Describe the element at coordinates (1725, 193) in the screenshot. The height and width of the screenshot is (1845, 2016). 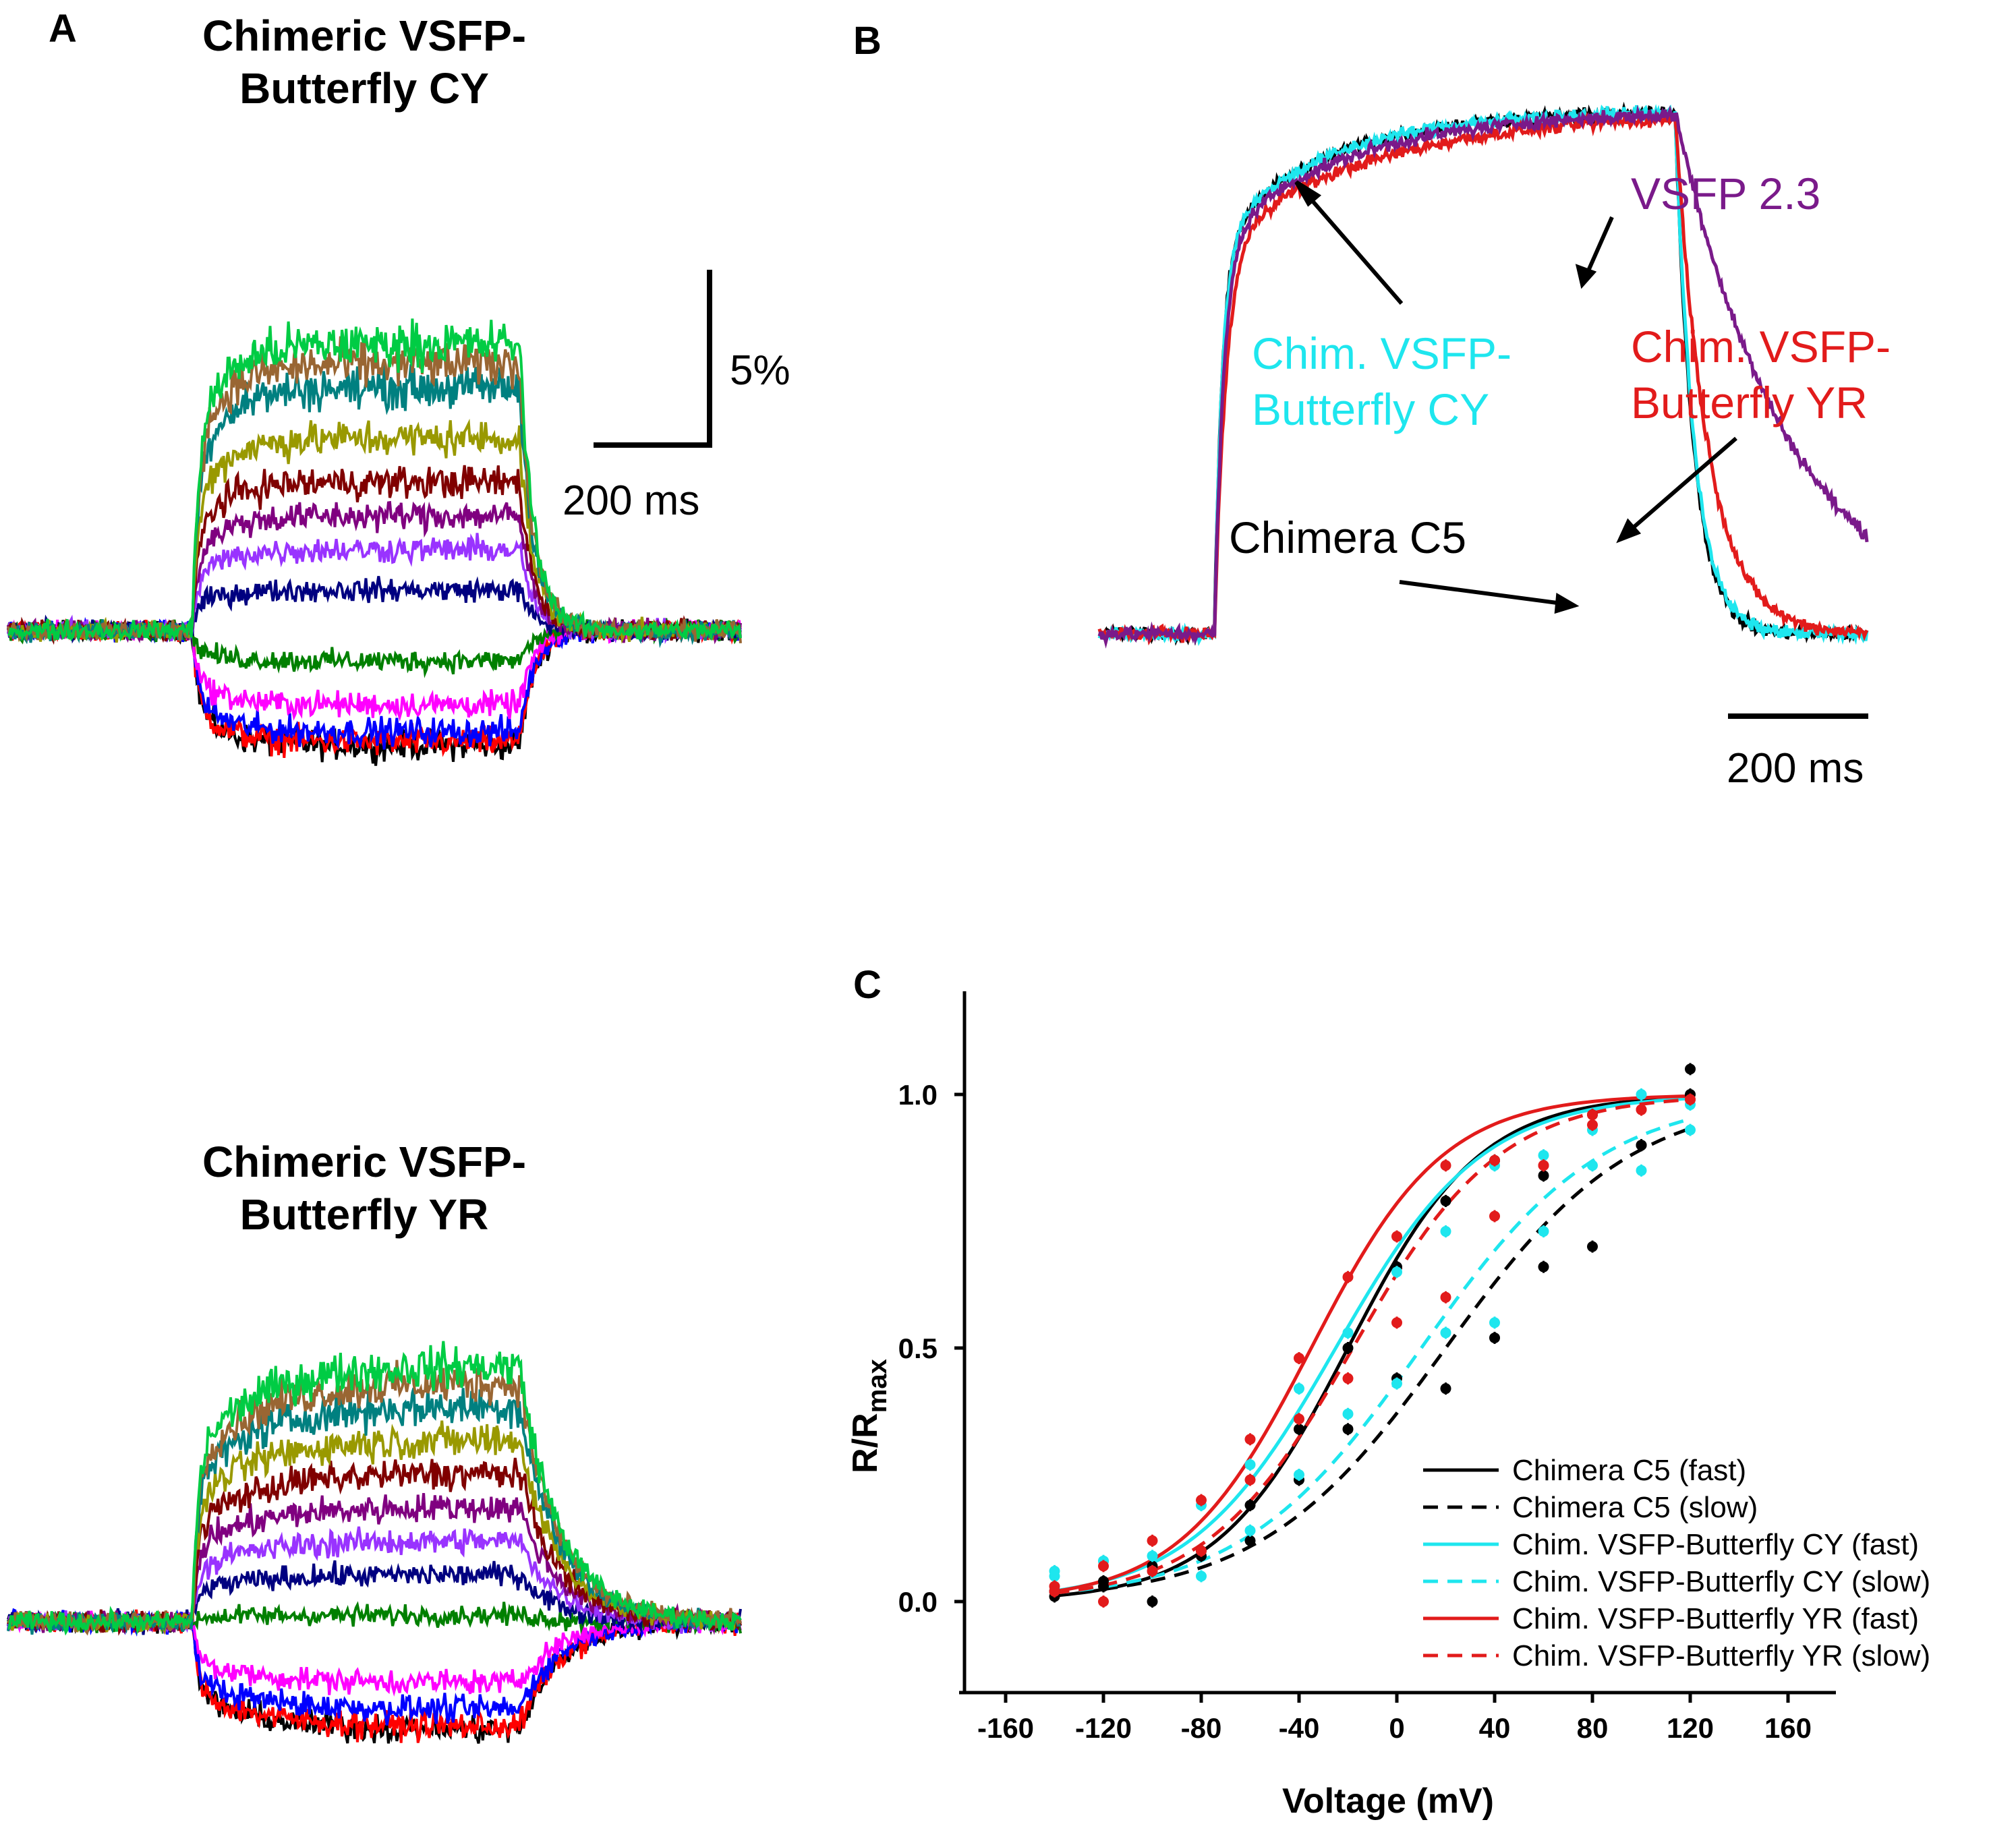
I see `annotation-vsfp23: VSFP 2.3` at that location.